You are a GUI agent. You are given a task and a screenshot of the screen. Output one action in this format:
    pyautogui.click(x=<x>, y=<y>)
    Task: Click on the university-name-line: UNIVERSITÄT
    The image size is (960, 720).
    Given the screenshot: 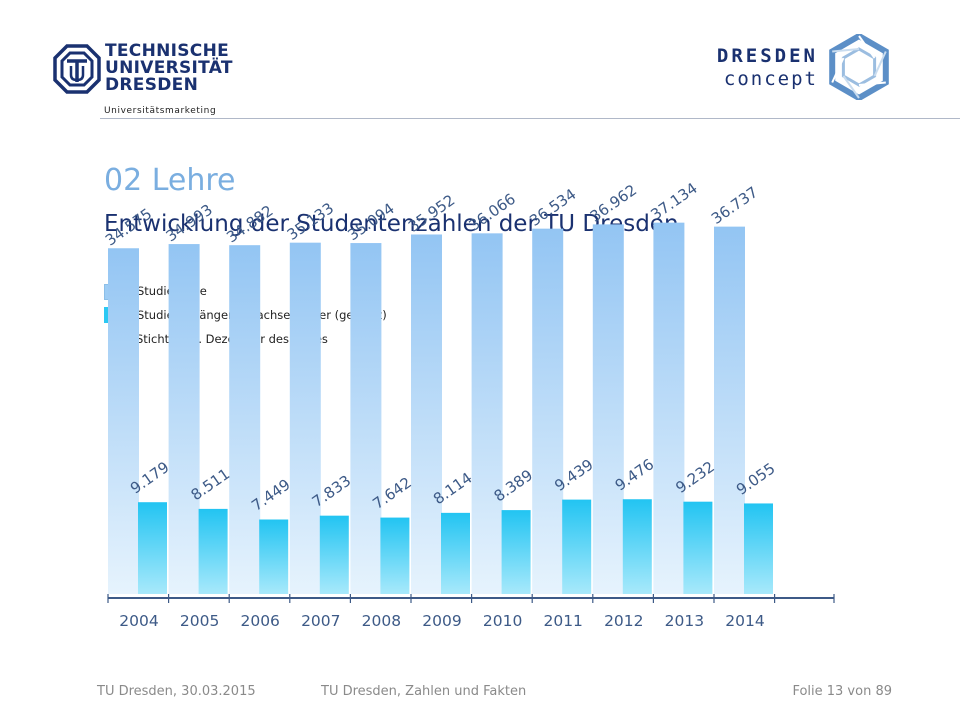 What is the action you would take?
    pyautogui.click(x=169, y=68)
    